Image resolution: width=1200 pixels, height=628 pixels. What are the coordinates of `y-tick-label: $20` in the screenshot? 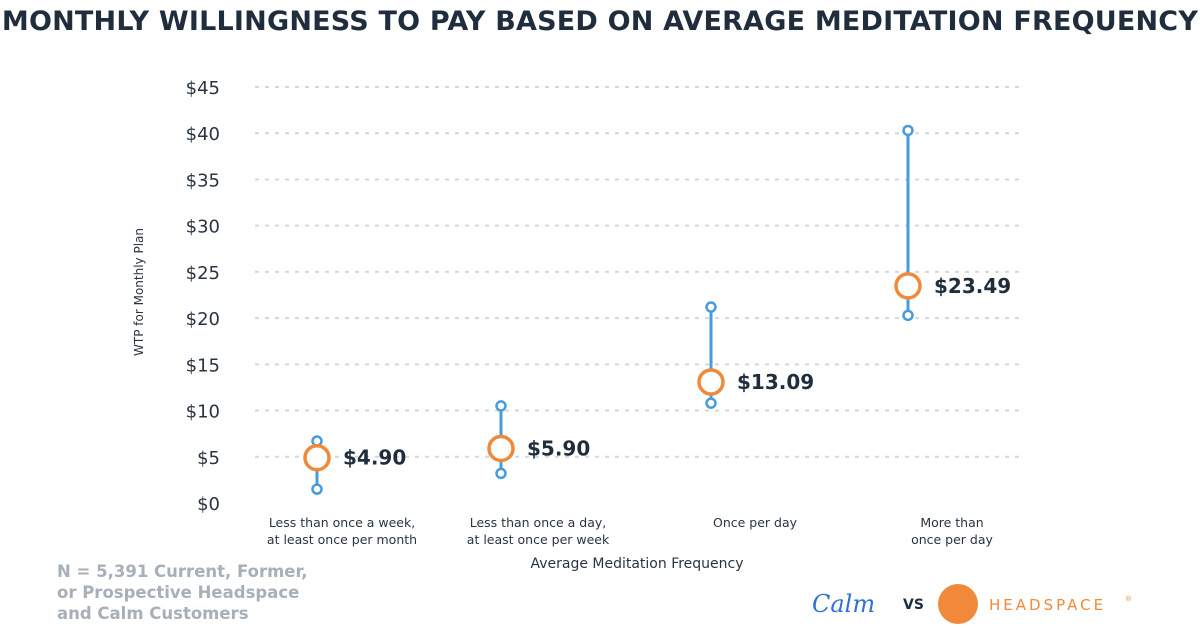 It's located at (203, 319).